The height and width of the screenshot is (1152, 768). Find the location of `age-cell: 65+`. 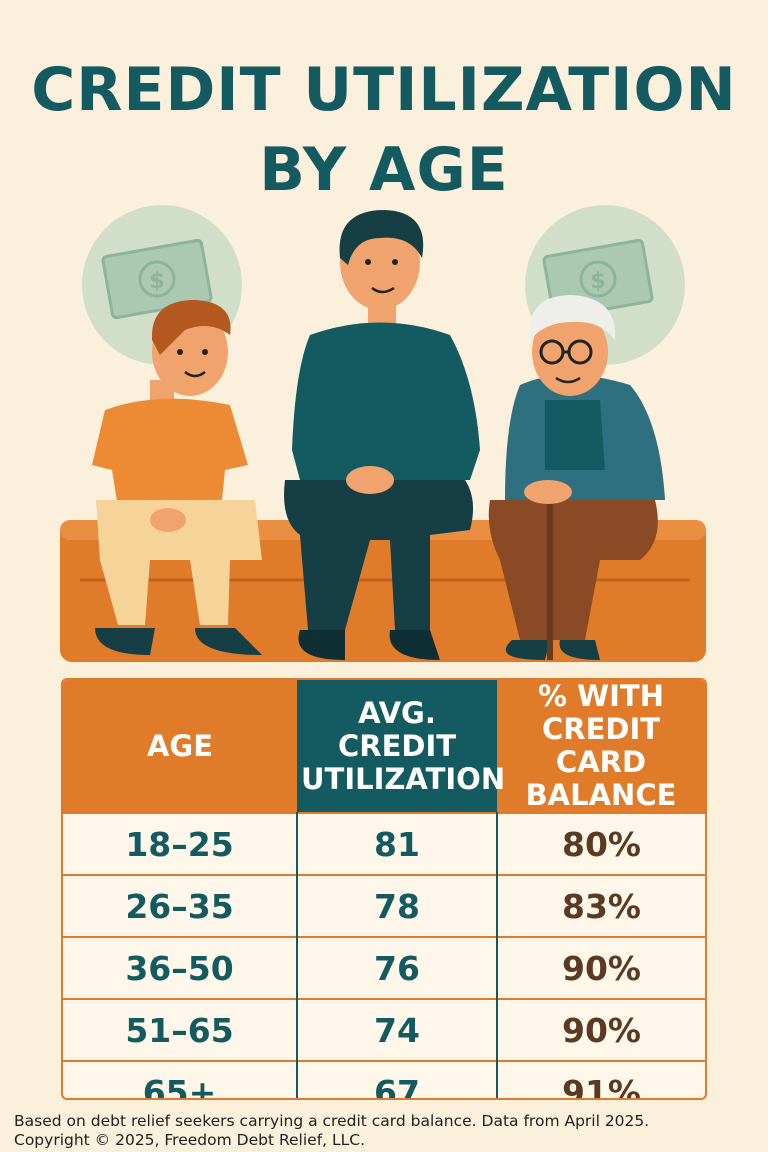

age-cell: 65+ is located at coordinates (180, 1079).